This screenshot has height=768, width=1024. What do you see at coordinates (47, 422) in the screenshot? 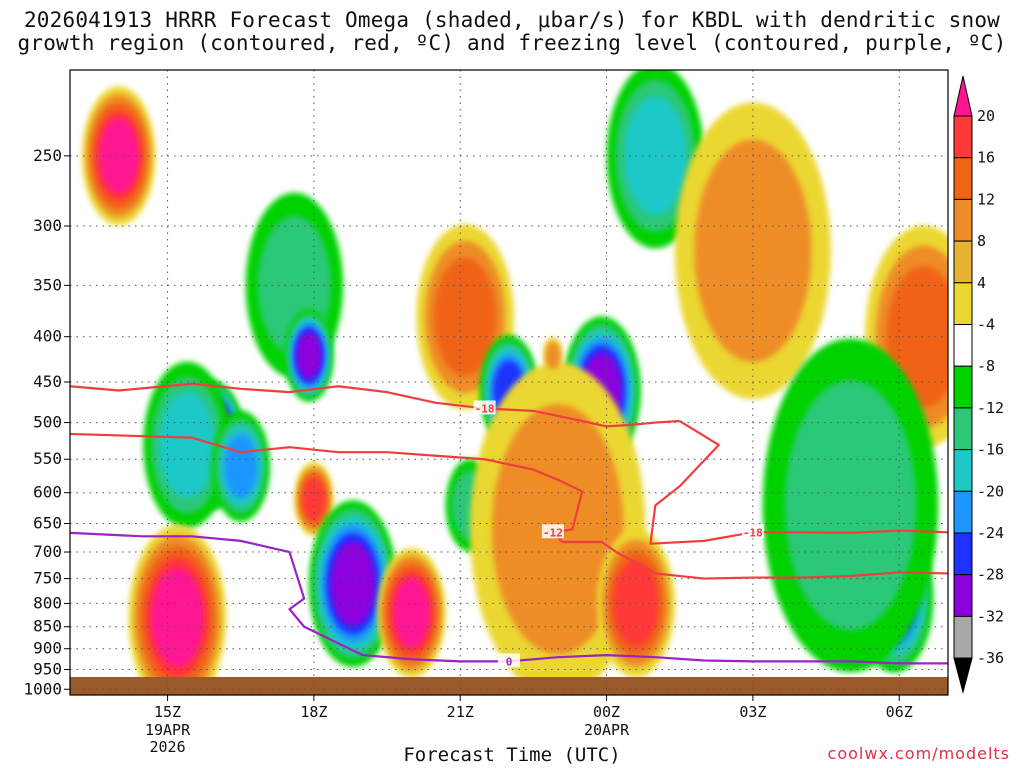
I see `y-tick-label: 500` at bounding box center [47, 422].